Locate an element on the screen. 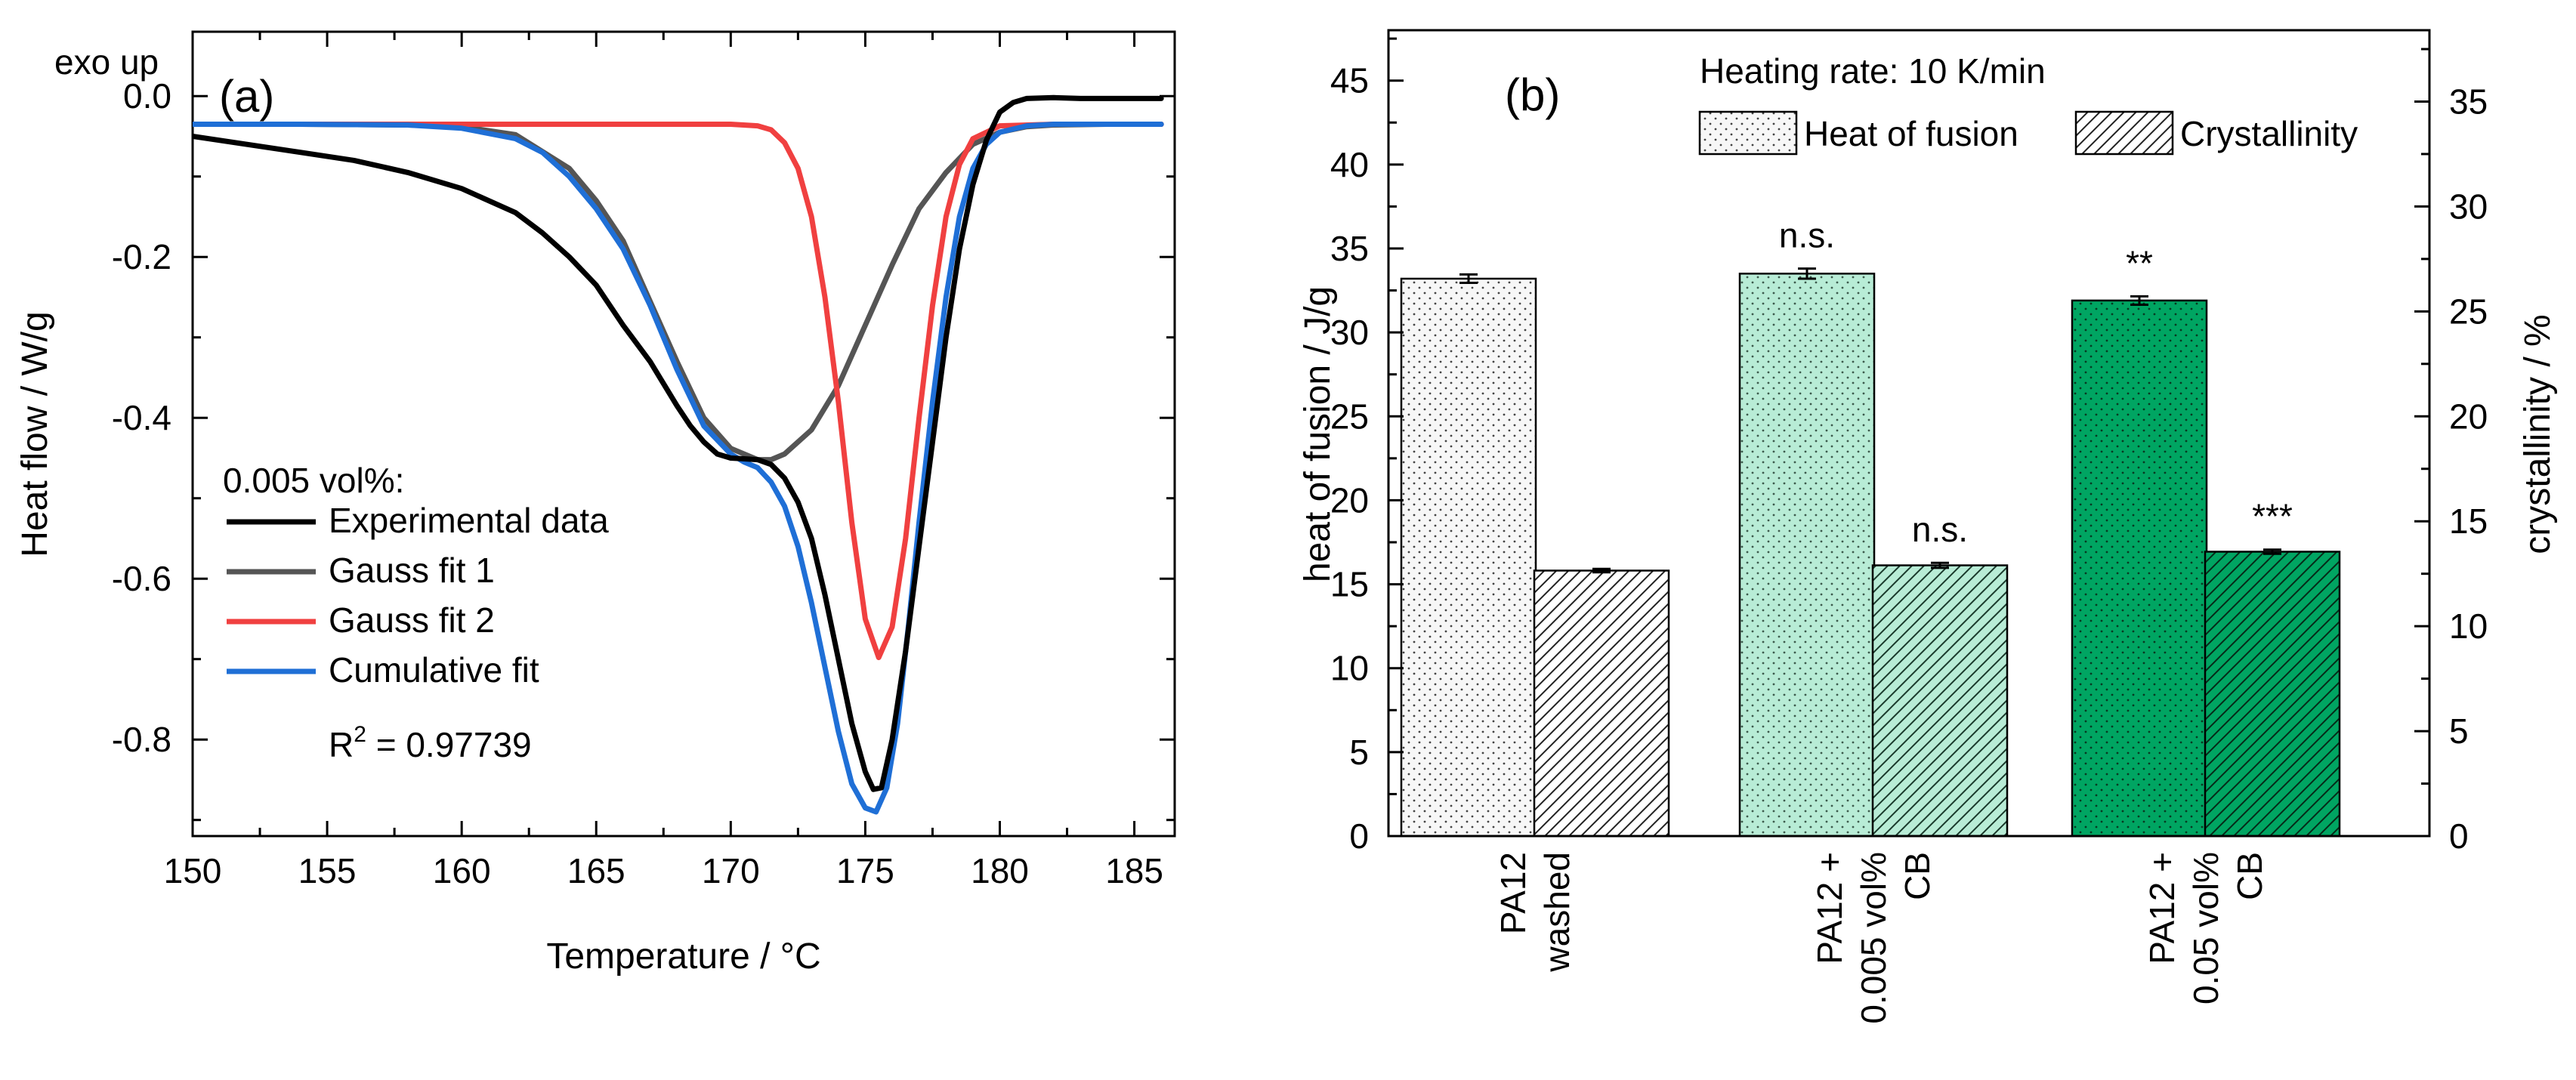  x-tick-label: 180 is located at coordinates (1000, 870).